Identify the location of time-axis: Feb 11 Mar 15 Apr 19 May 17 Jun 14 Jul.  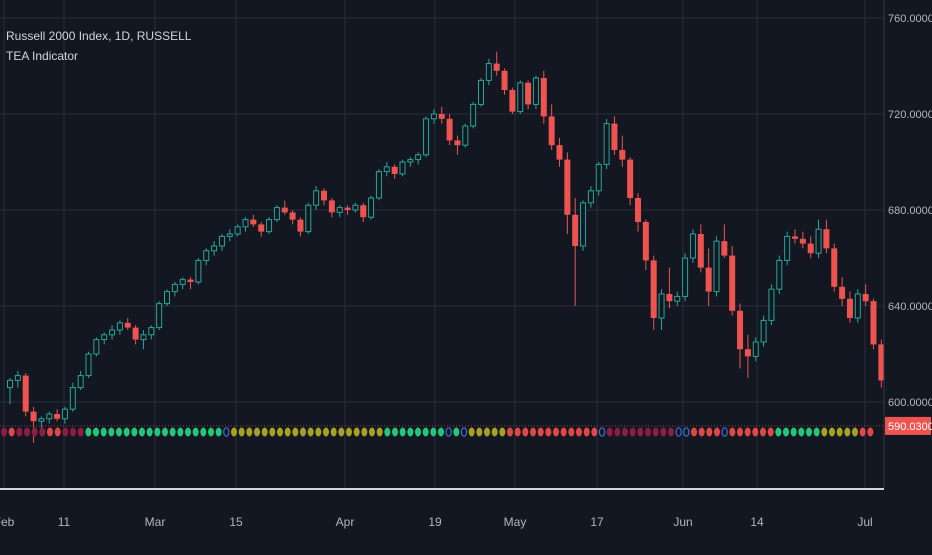
(466, 519).